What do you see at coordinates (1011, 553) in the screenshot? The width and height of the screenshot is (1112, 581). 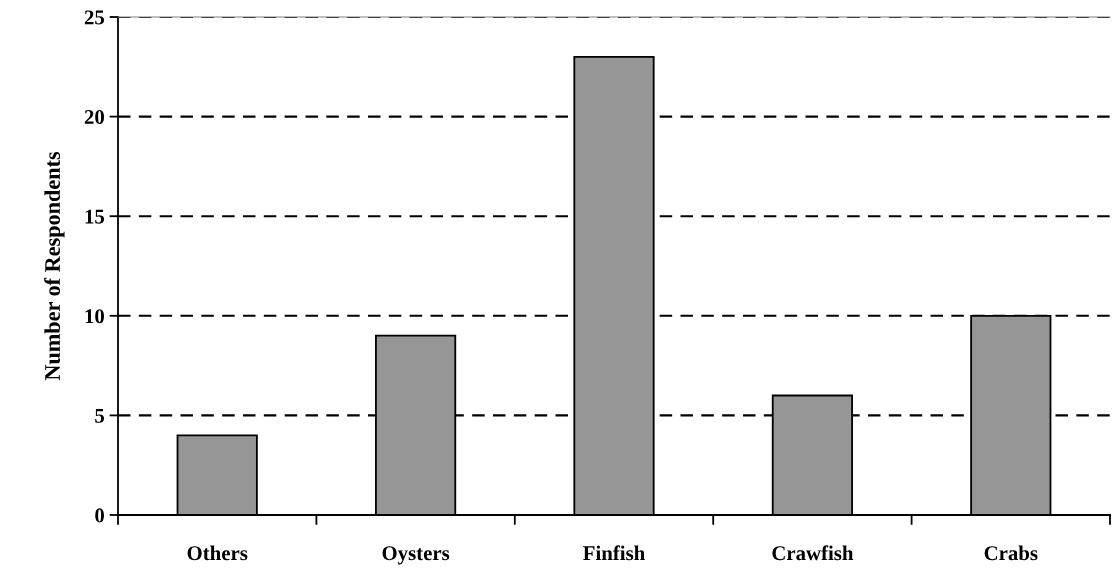 I see `x-tick-label: Crabs` at bounding box center [1011, 553].